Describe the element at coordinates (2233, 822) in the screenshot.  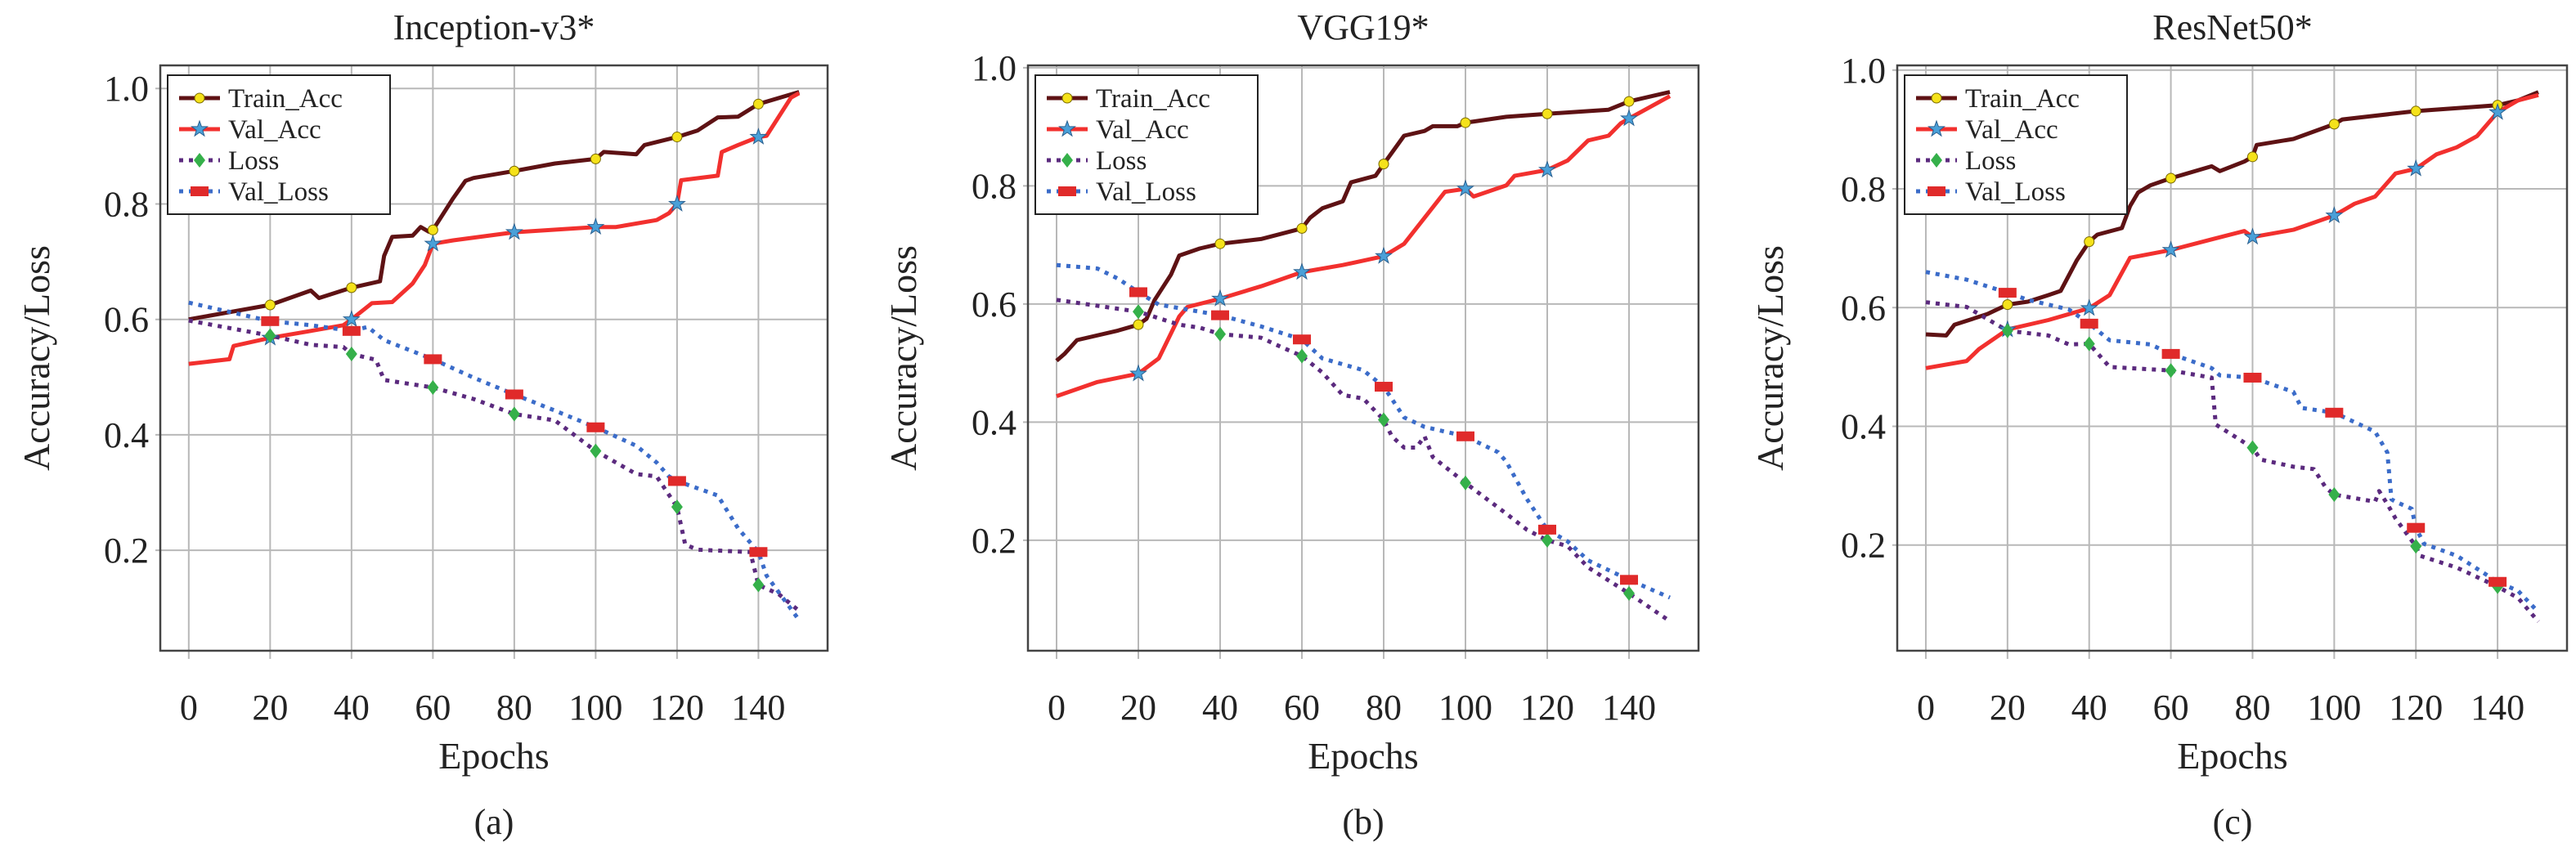
I see `panel-caption: (c)` at that location.